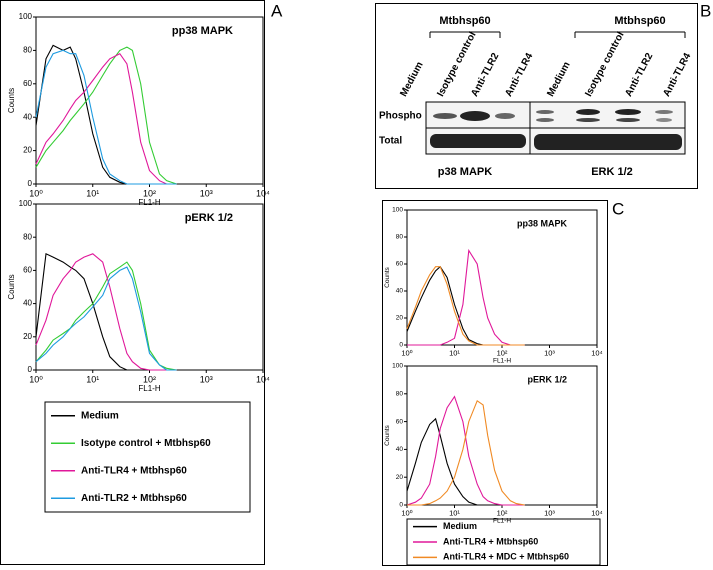  Describe the element at coordinates (390, 141) in the screenshot. I see `blot-row-label: Total` at that location.